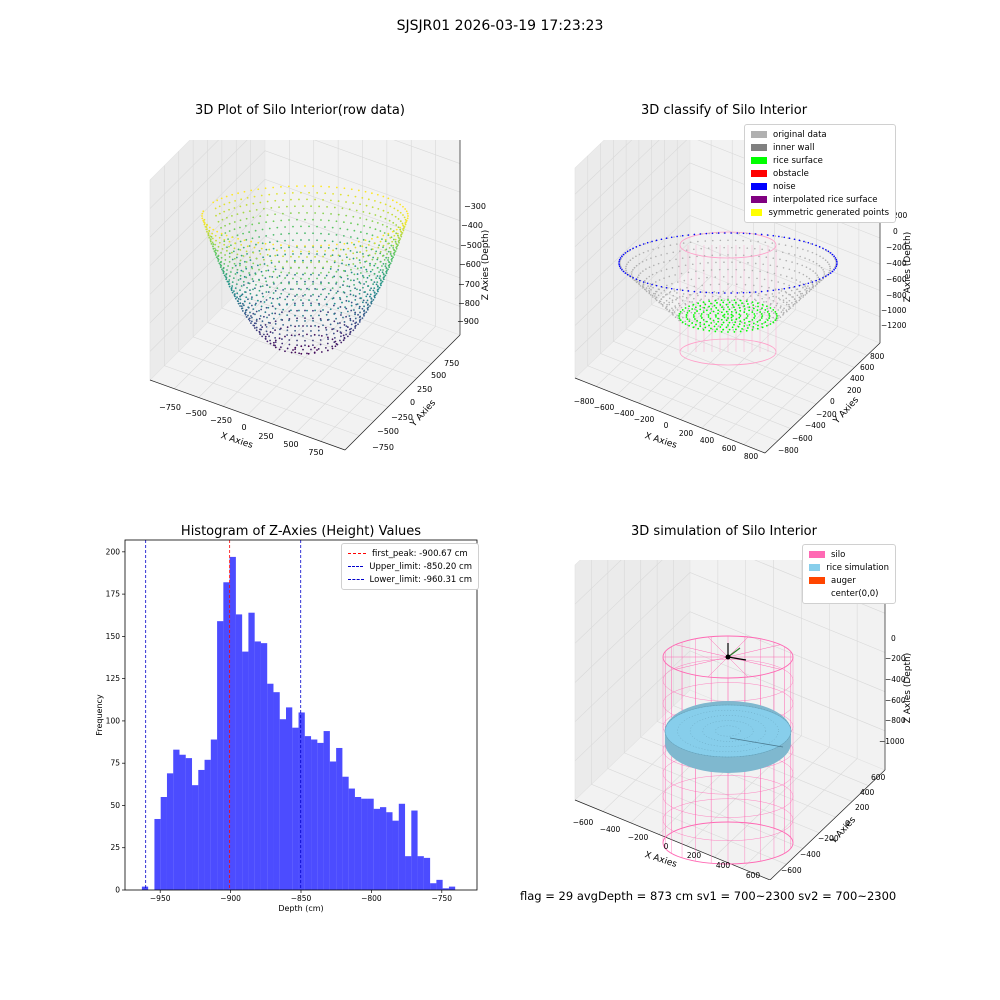 This screenshot has width=1000, height=1000. Describe the element at coordinates (855, 593) in the screenshot. I see `legend-item: center(0,0)` at that location.